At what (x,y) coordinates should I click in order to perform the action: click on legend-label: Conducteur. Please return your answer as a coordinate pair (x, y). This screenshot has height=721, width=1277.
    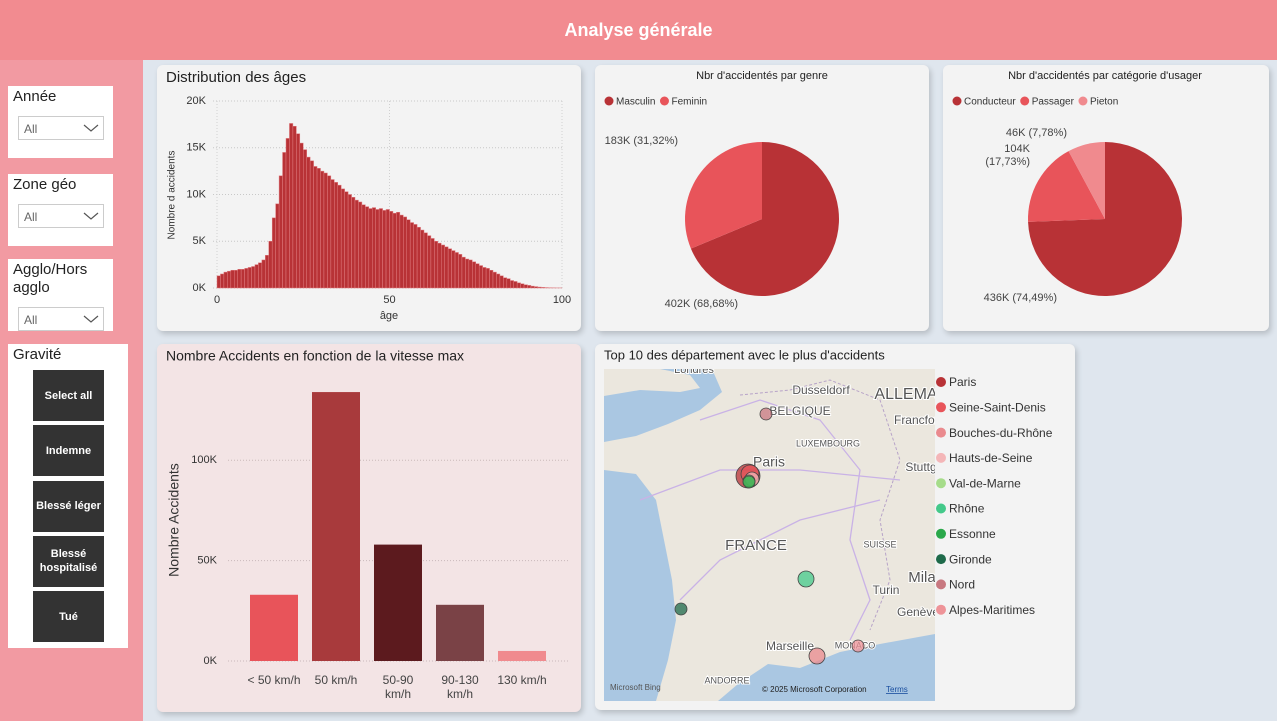
    Looking at the image, I should click on (990, 102).